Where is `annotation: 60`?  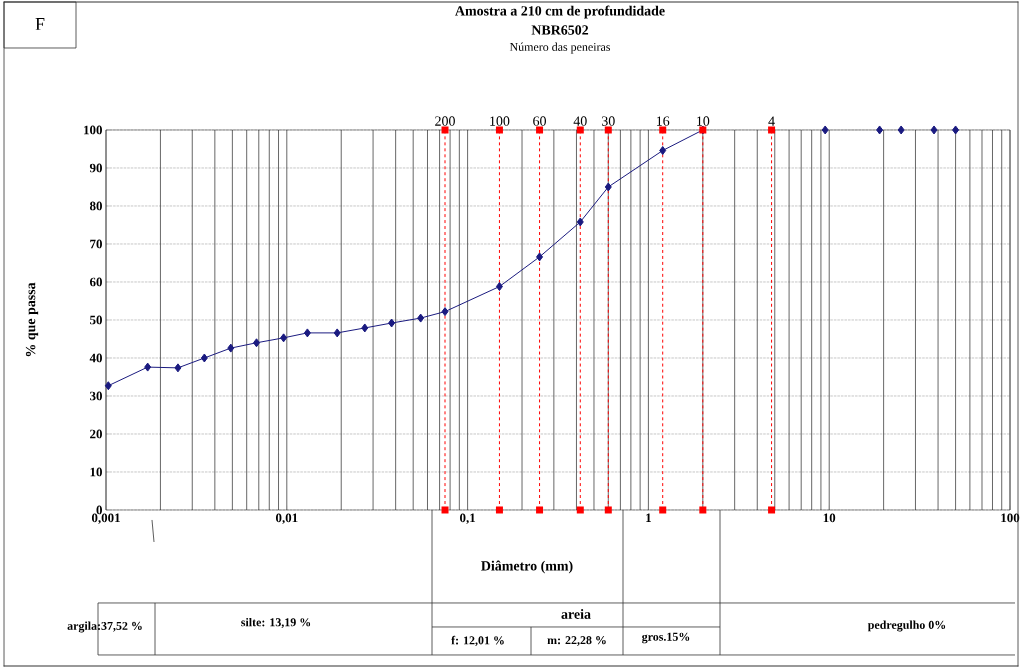 annotation: 60 is located at coordinates (539, 121).